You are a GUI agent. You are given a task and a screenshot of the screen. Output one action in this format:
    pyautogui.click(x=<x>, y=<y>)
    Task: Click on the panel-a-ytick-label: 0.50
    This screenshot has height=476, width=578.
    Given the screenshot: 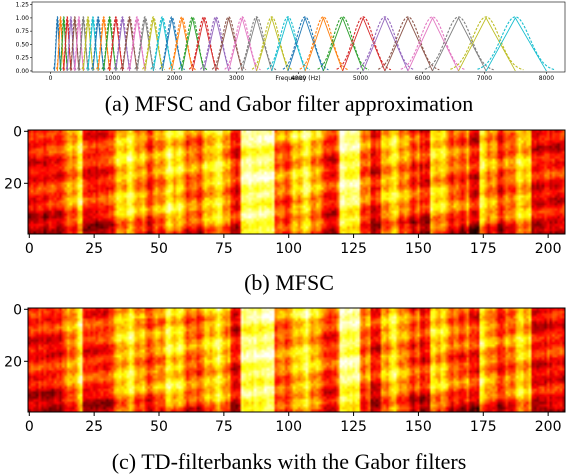 What is the action you would take?
    pyautogui.click(x=23, y=44)
    